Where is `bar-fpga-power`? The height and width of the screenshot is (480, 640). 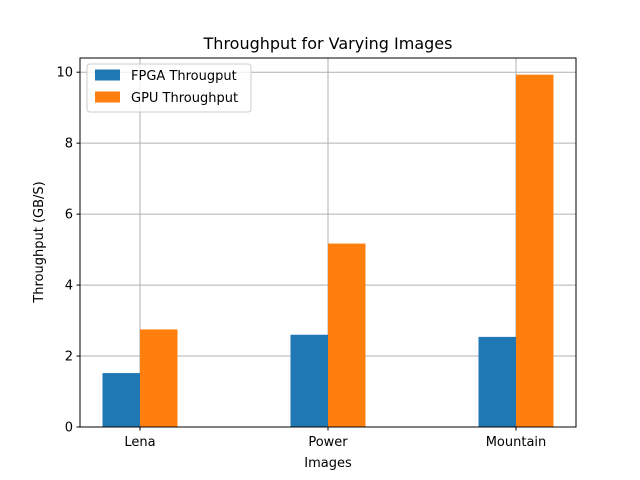
bar-fpga-power is located at coordinates (309, 380).